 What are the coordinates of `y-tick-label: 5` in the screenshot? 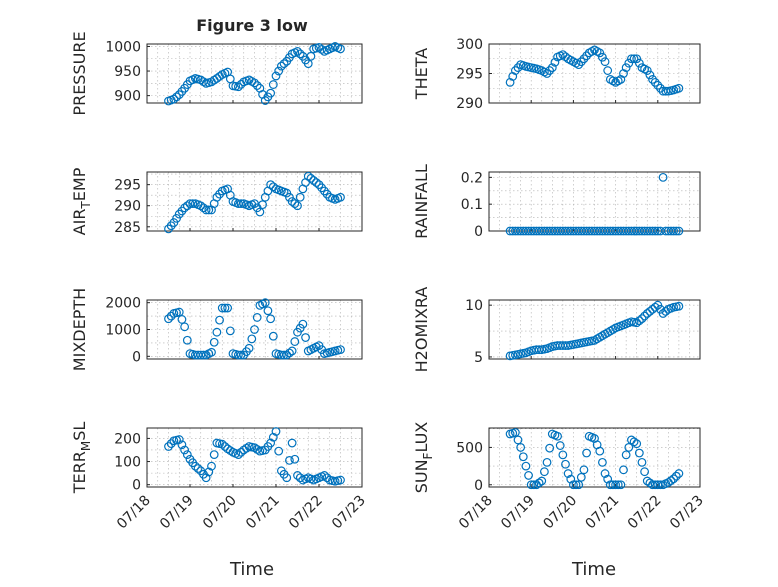 It's located at (478, 358).